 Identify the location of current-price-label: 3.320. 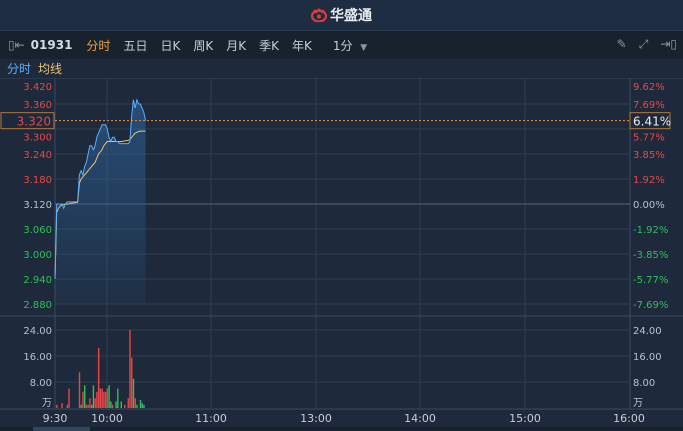
(34, 122).